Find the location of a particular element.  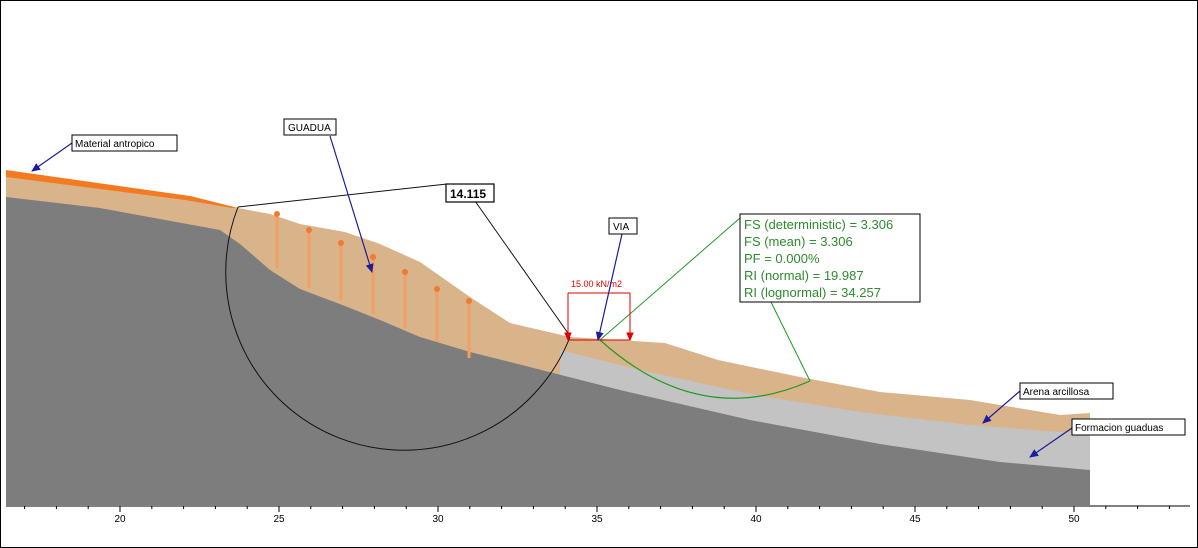

critical-slip-surface is located at coordinates (398, 328).